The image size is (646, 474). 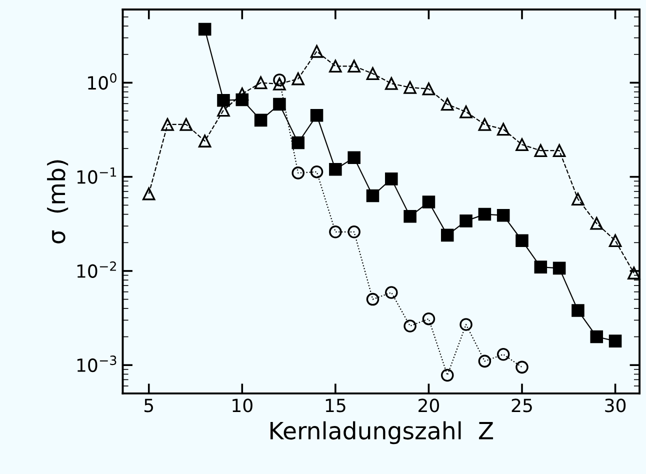 I want to click on y-tick-label: 10$^{−3}$, so click(x=96, y=364).